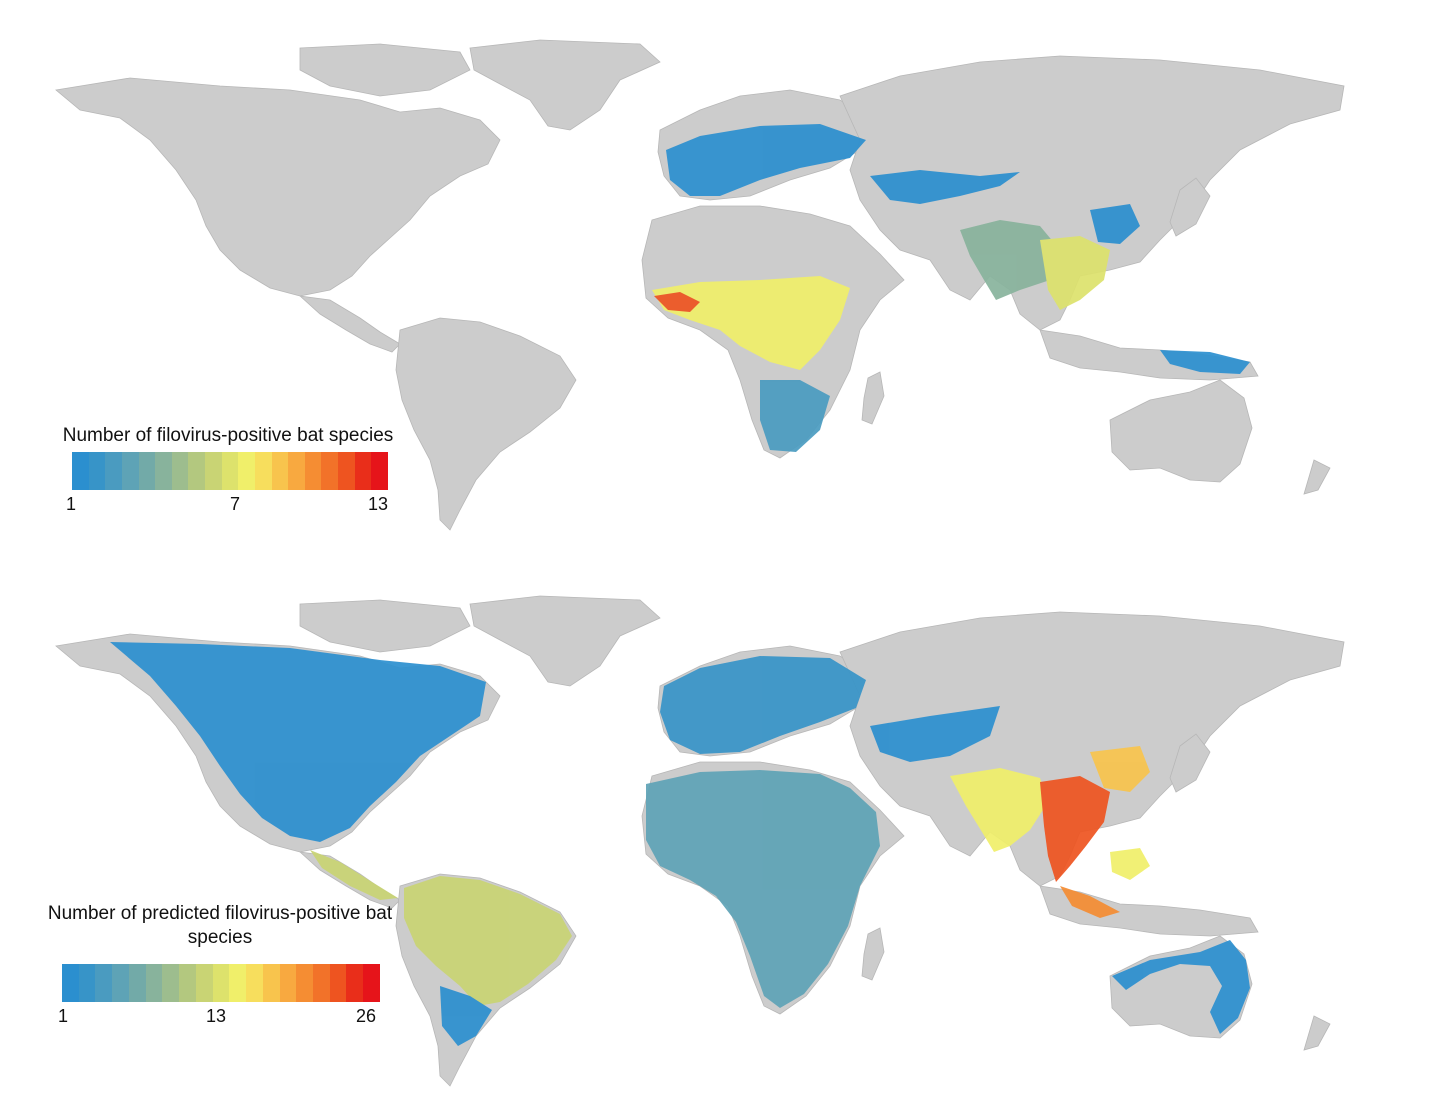  Describe the element at coordinates (349, 324) in the screenshot. I see `landmass-central-america` at that location.